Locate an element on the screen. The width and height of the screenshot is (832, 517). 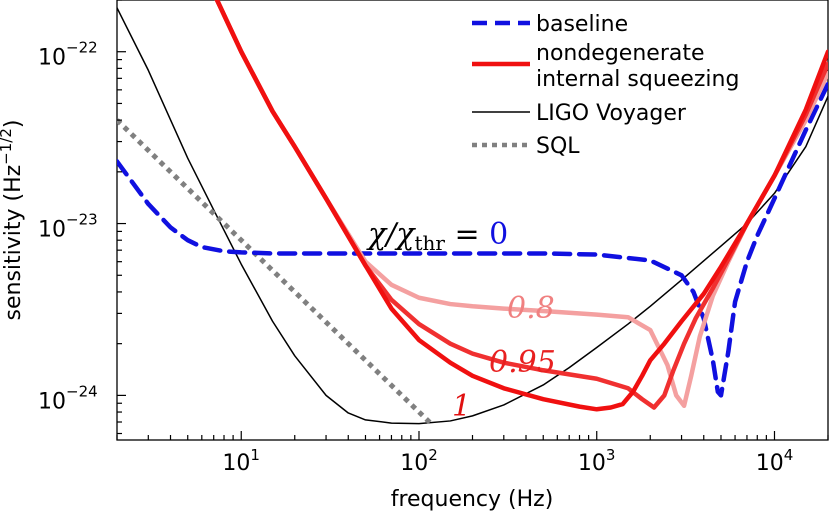
x-axis-label: frequency (Hz) is located at coordinates (472, 499).